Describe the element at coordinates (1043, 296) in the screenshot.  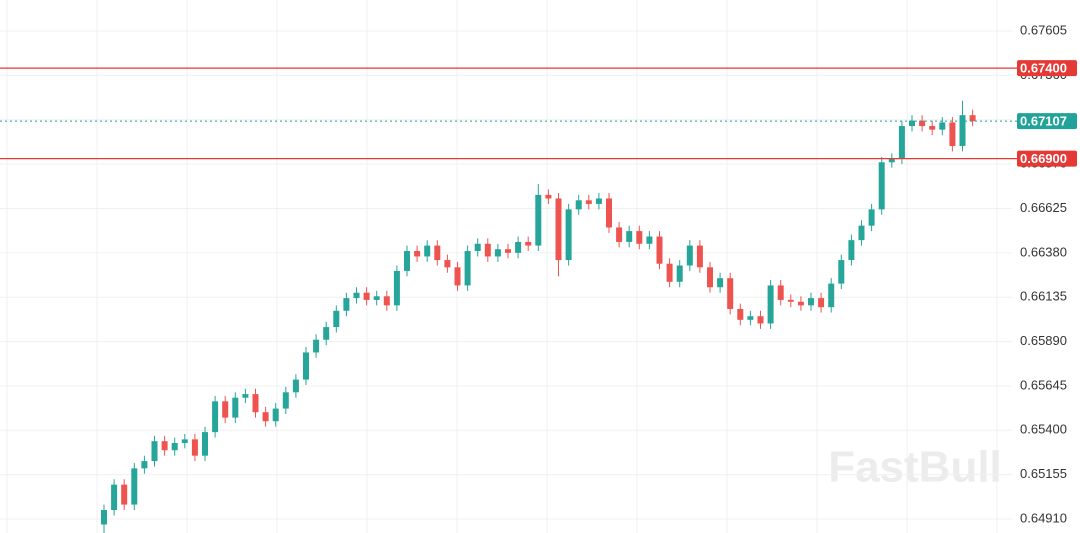
I see `y-tick-label: 0.66135` at that location.